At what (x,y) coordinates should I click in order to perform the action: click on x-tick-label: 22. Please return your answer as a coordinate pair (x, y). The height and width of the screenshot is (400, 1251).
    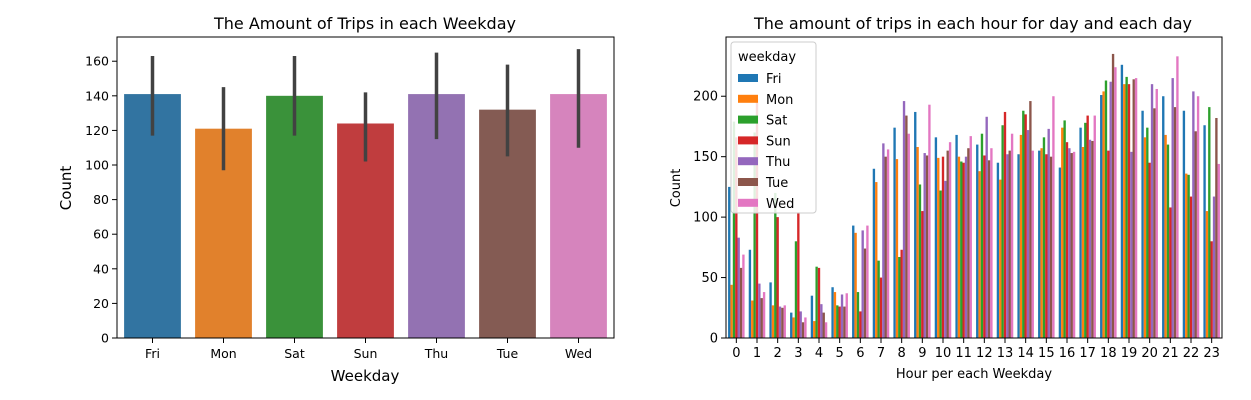
    Looking at the image, I should click on (1191, 353).